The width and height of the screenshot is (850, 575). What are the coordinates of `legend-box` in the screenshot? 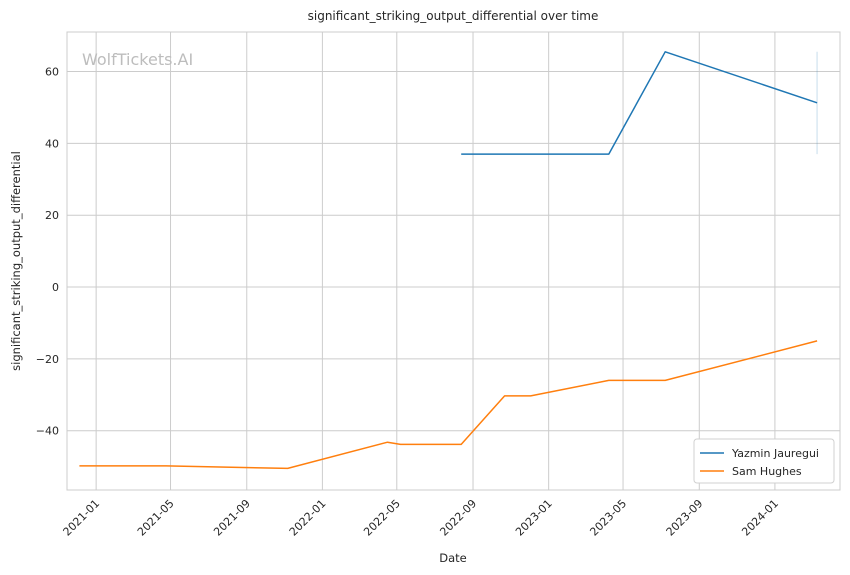 It's located at (764, 461).